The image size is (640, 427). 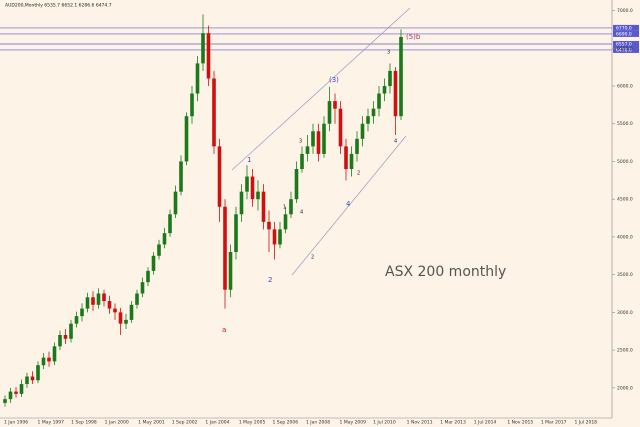 I want to click on wave-label: (3), so click(x=334, y=80).